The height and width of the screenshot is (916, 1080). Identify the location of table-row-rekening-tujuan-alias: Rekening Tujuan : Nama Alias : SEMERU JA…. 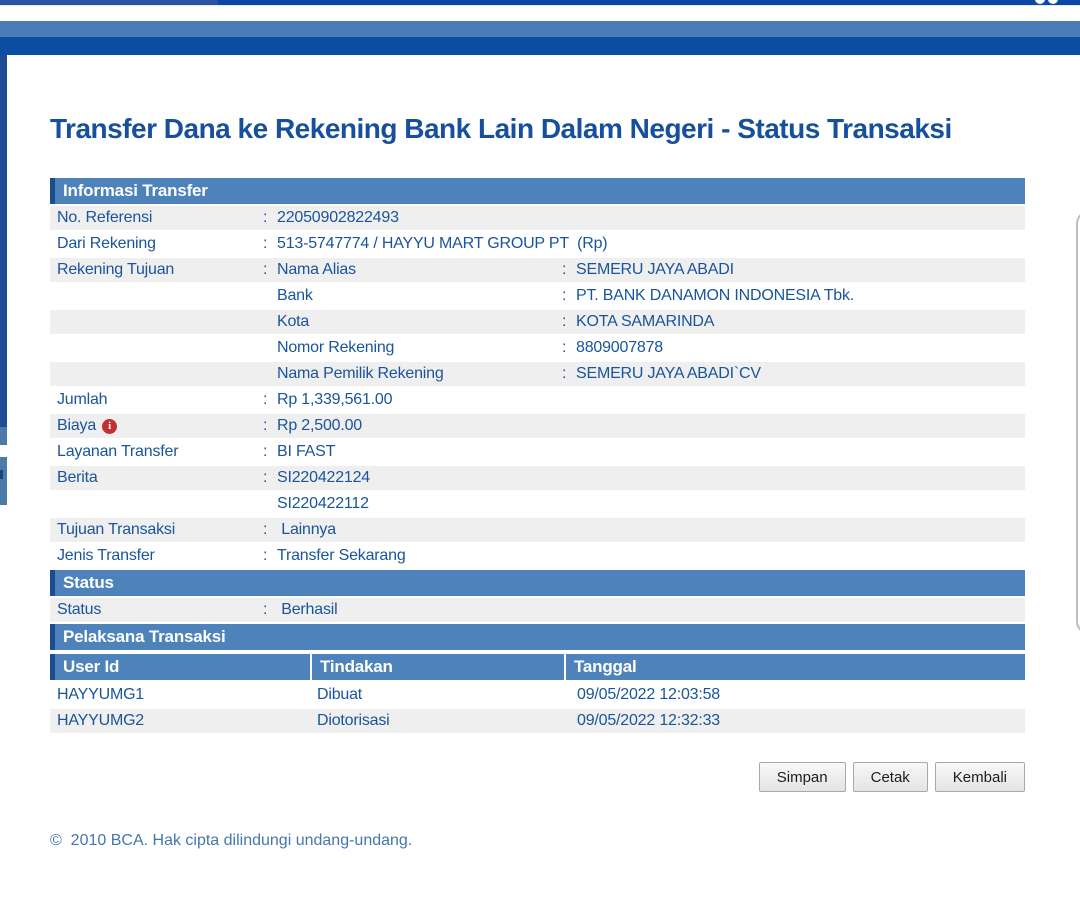
(537, 270).